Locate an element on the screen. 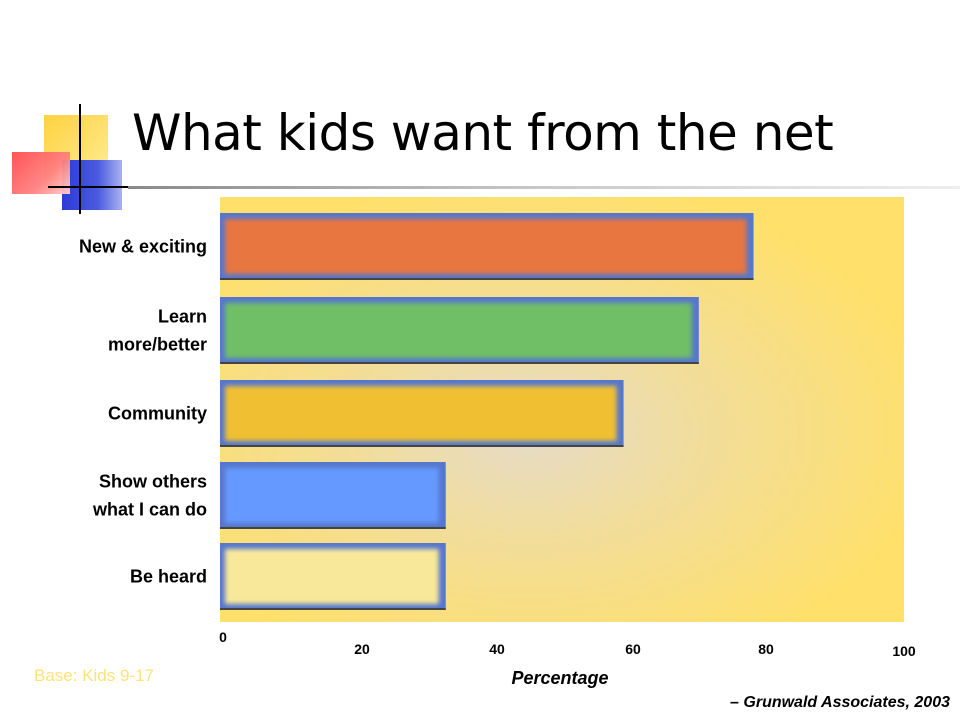  category-label-2-line-2: more/better is located at coordinates (157, 345).